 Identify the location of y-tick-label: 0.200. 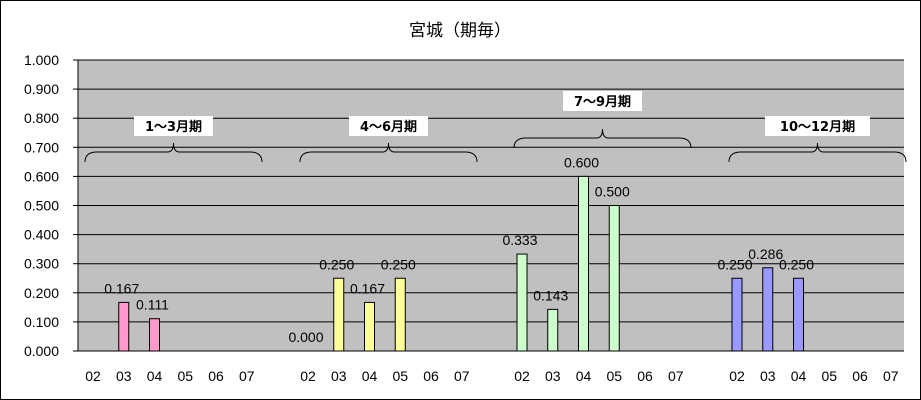
(41, 293).